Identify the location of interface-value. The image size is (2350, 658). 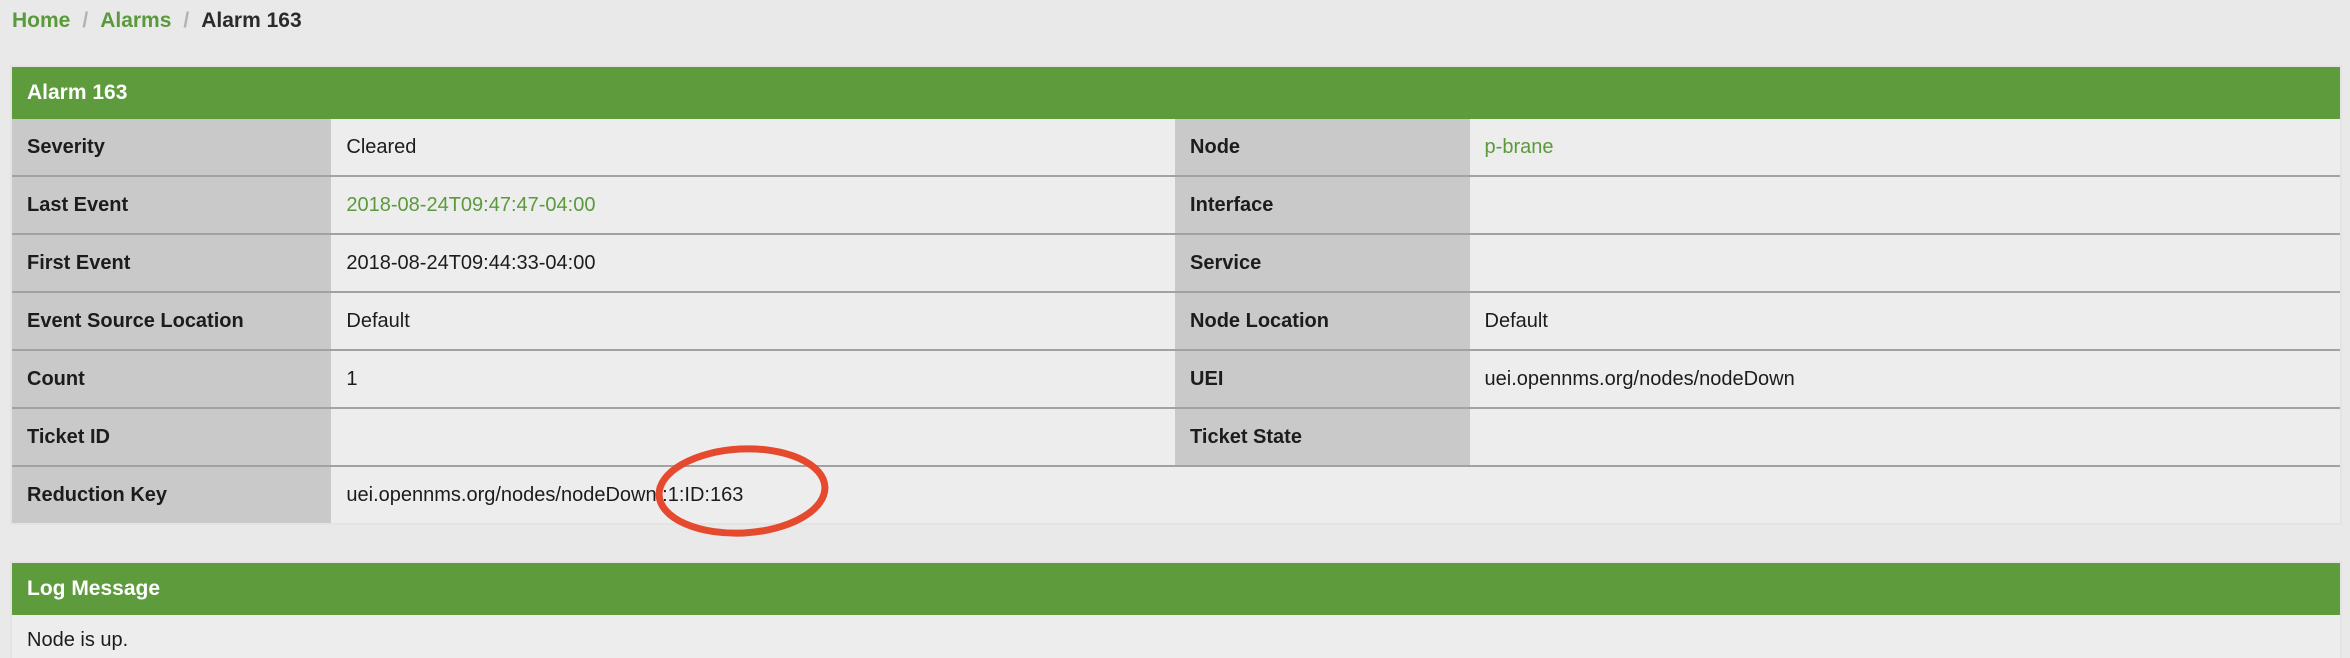
(1904, 205).